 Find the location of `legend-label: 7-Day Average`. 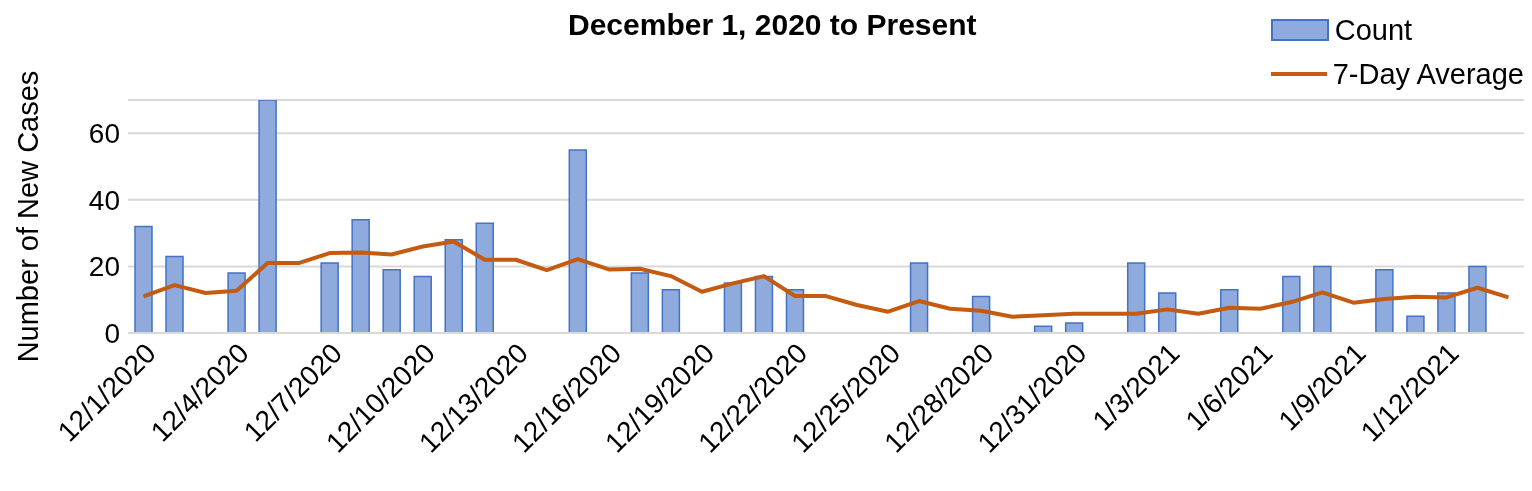

legend-label: 7-Day Average is located at coordinates (1428, 74).